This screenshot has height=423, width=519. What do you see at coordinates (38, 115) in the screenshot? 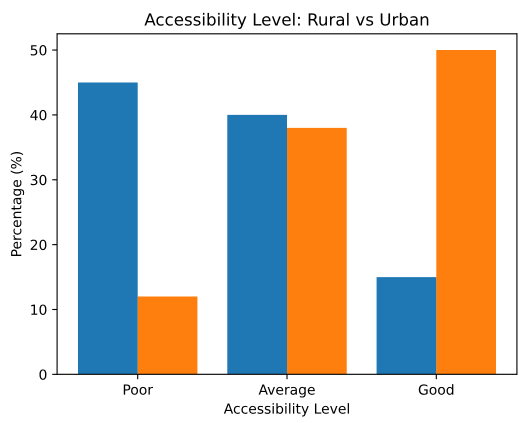
I see `y-tick-label: 40` at bounding box center [38, 115].